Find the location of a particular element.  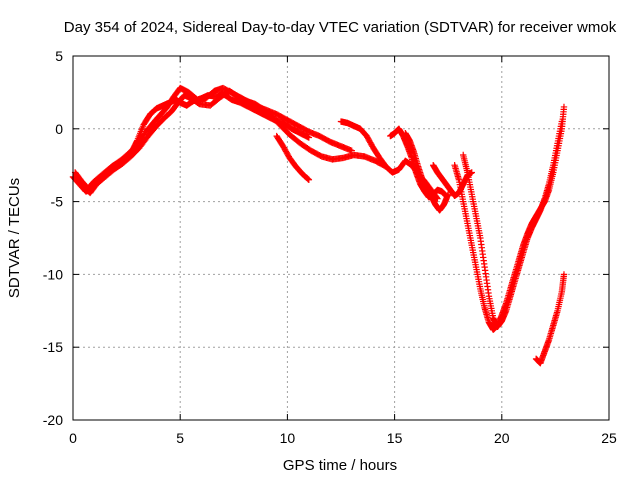

y-tick-label: -20 is located at coordinates (53, 420).